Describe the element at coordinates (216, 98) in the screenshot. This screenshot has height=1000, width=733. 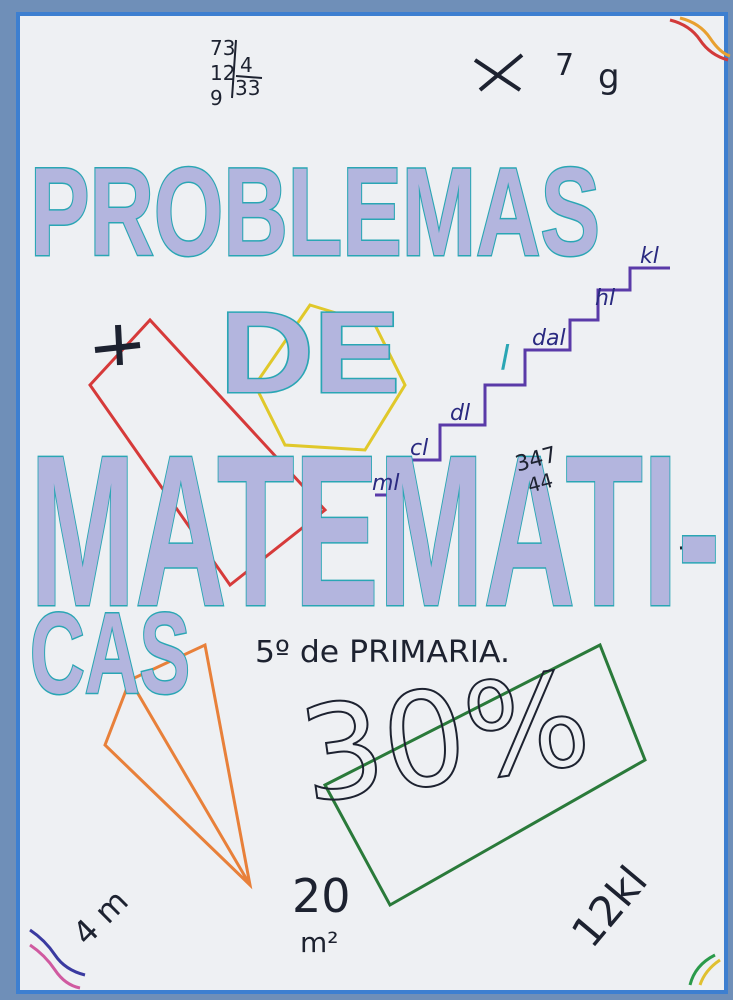
I see `division-number: 9` at that location.